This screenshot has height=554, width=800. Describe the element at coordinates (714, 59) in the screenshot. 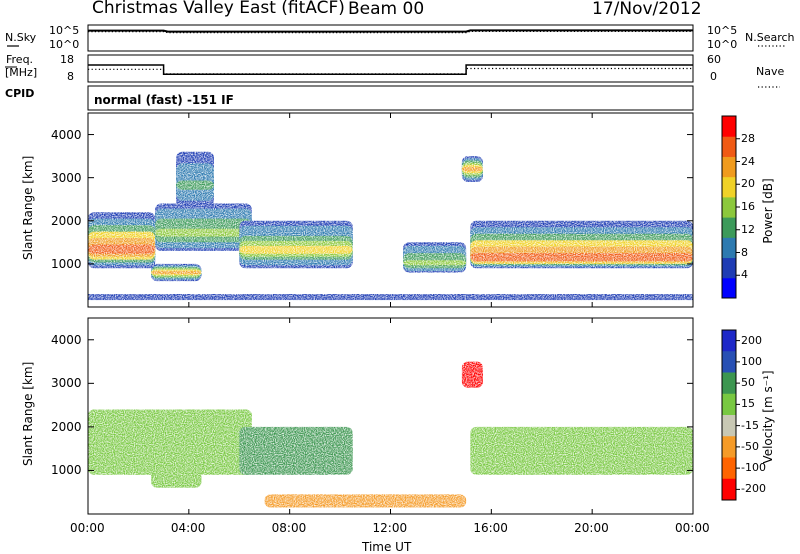

I see `nave-right-tick-top: 60` at that location.